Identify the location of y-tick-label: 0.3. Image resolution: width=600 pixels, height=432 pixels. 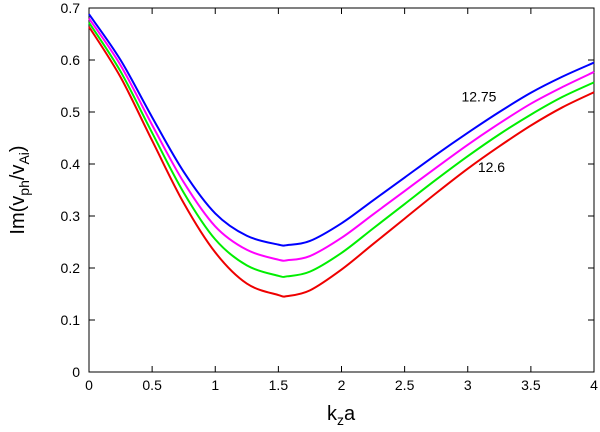
(71, 216).